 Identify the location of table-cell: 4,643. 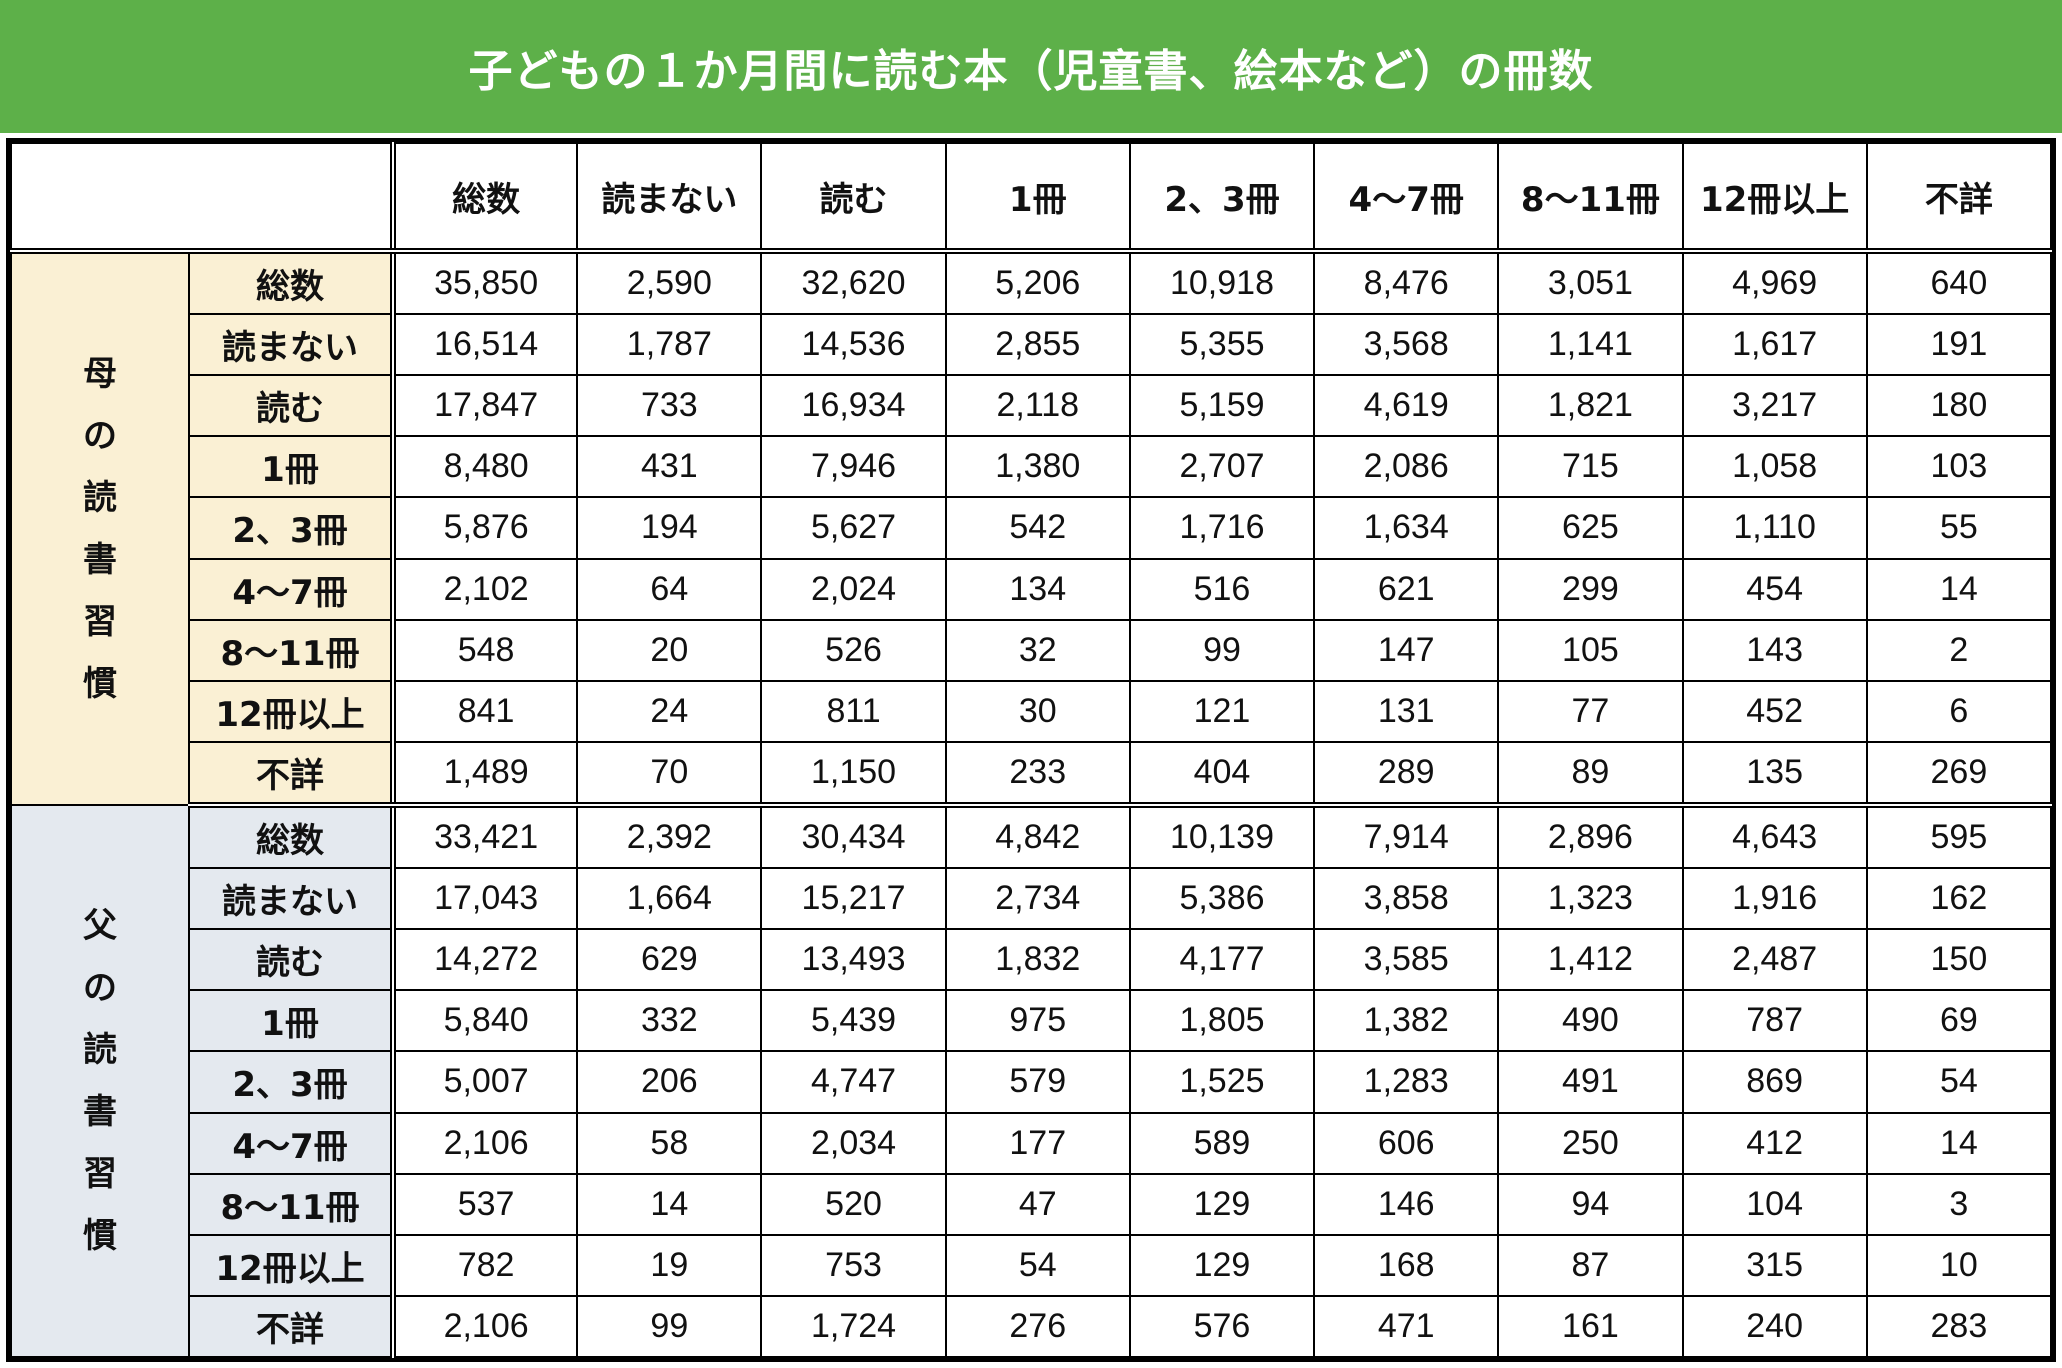
(1774, 836).